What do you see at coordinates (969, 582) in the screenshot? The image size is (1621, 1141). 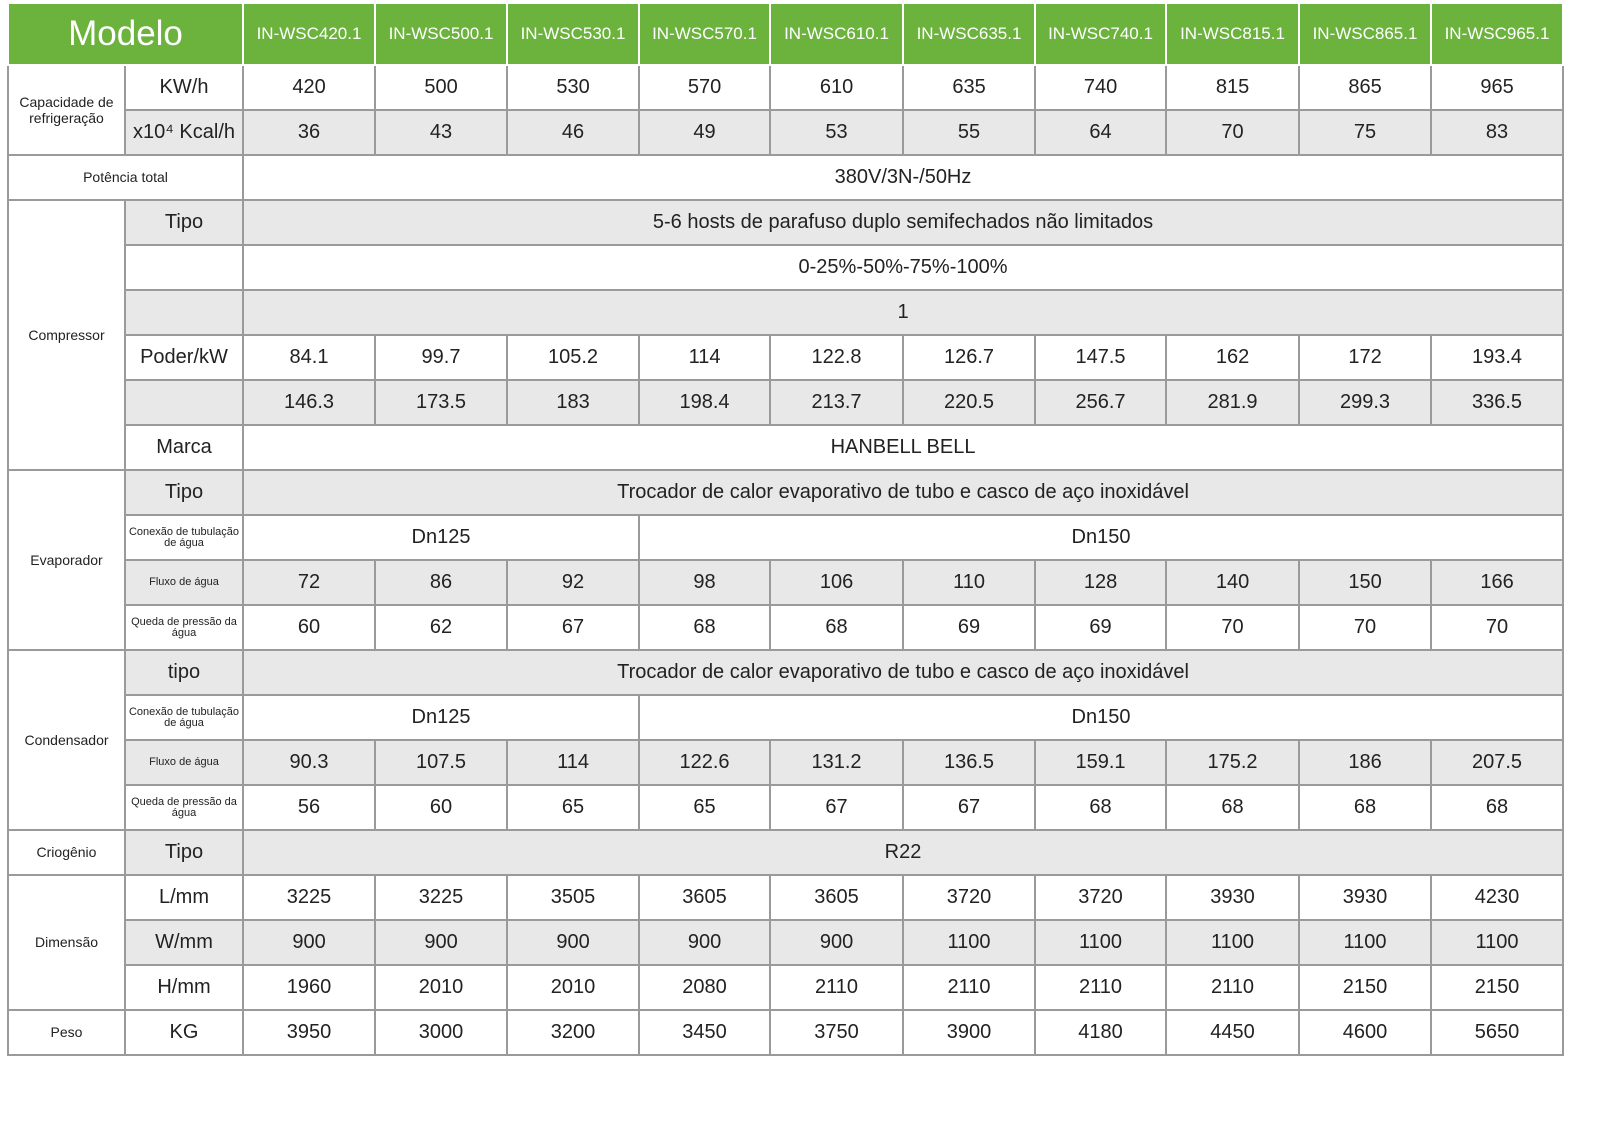 I see `value-cell: 110` at bounding box center [969, 582].